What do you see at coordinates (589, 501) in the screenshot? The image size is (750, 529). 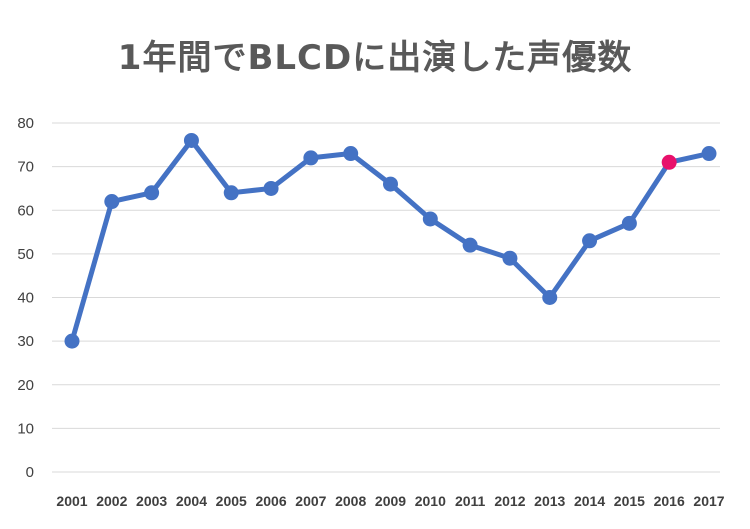 I see `x-tick-label: 2014` at bounding box center [589, 501].